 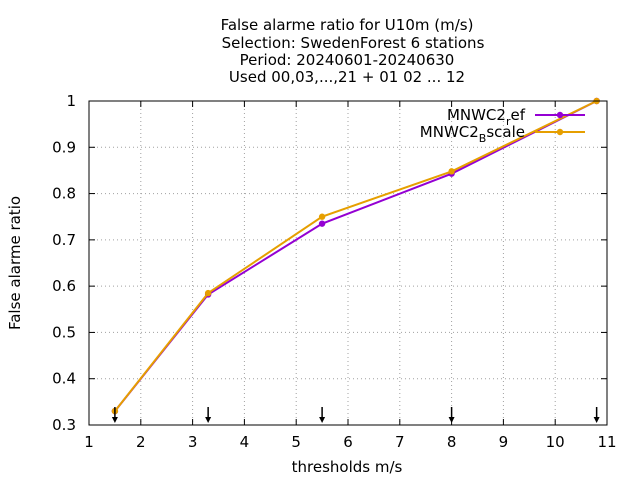 I want to click on legend-label: MNWC2Bscale, so click(x=472, y=134).